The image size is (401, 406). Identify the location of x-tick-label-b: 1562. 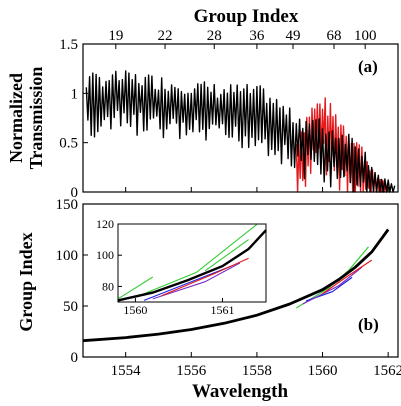
(387, 371).